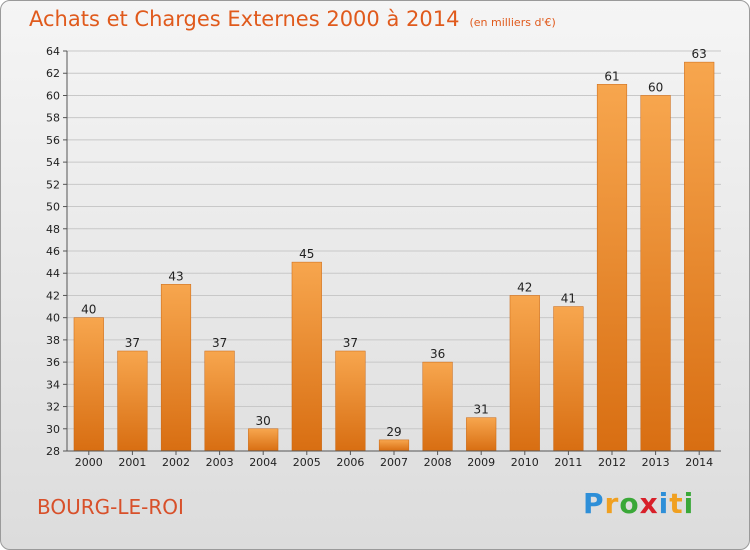 Image resolution: width=750 pixels, height=550 pixels. I want to click on x-tick-label: 2003, so click(220, 462).